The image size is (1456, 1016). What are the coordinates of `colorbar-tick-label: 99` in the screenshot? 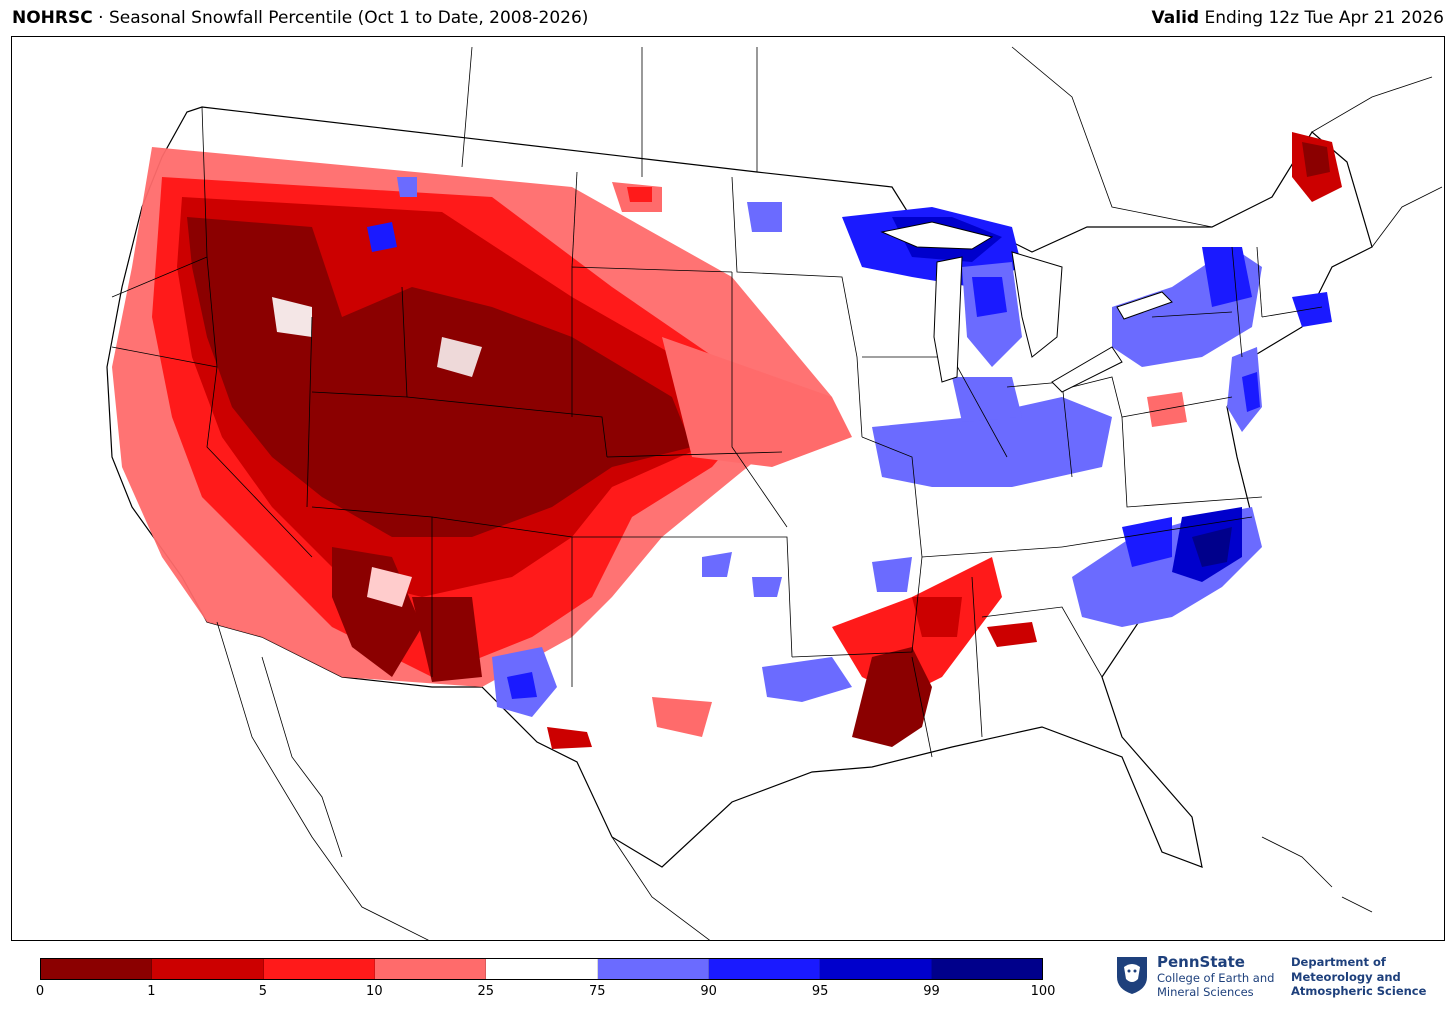 It's located at (931, 991).